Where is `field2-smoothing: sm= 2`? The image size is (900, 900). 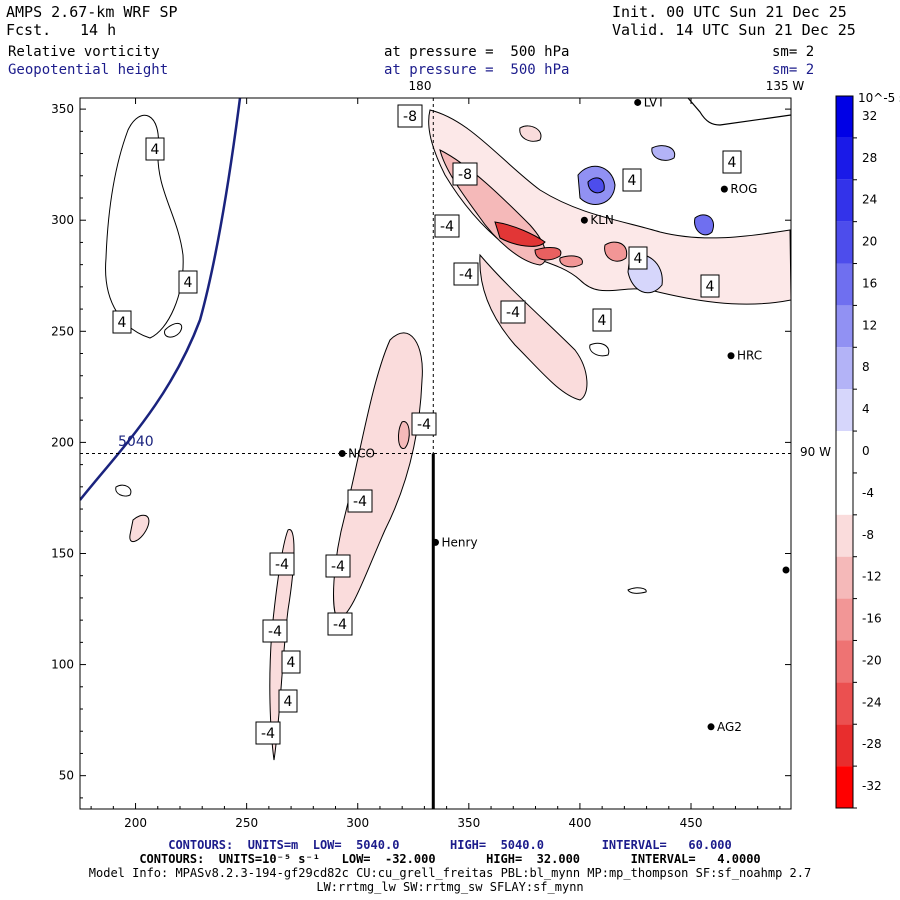 field2-smoothing: sm= 2 is located at coordinates (793, 70).